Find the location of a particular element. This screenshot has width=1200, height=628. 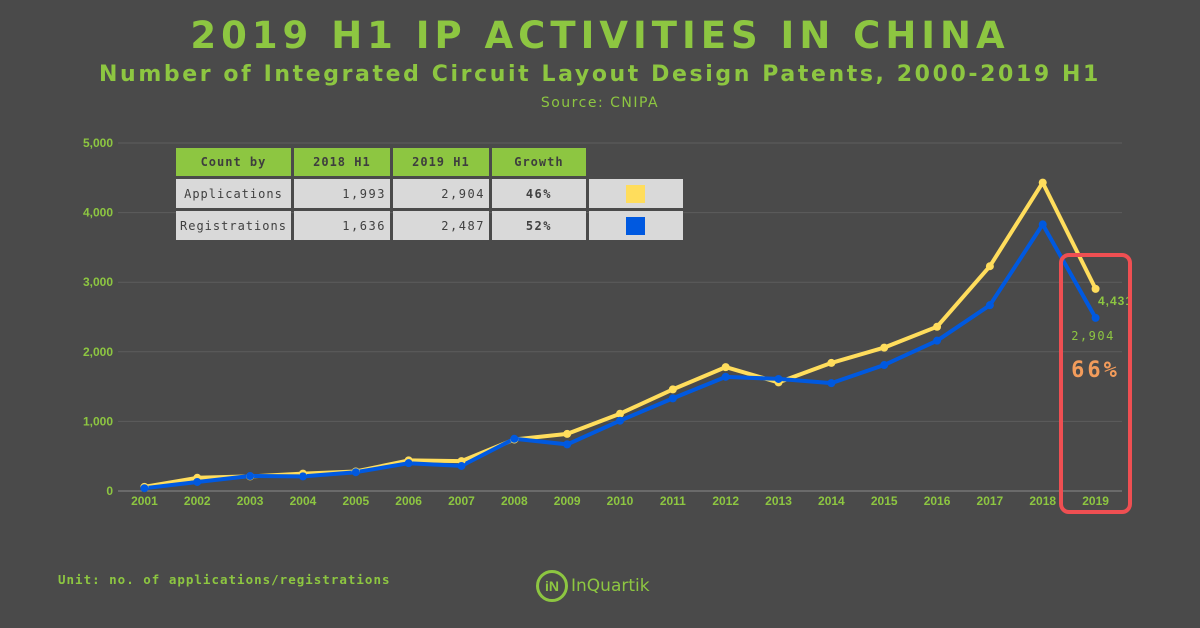

logo-text: InQuartik is located at coordinates (610, 586).